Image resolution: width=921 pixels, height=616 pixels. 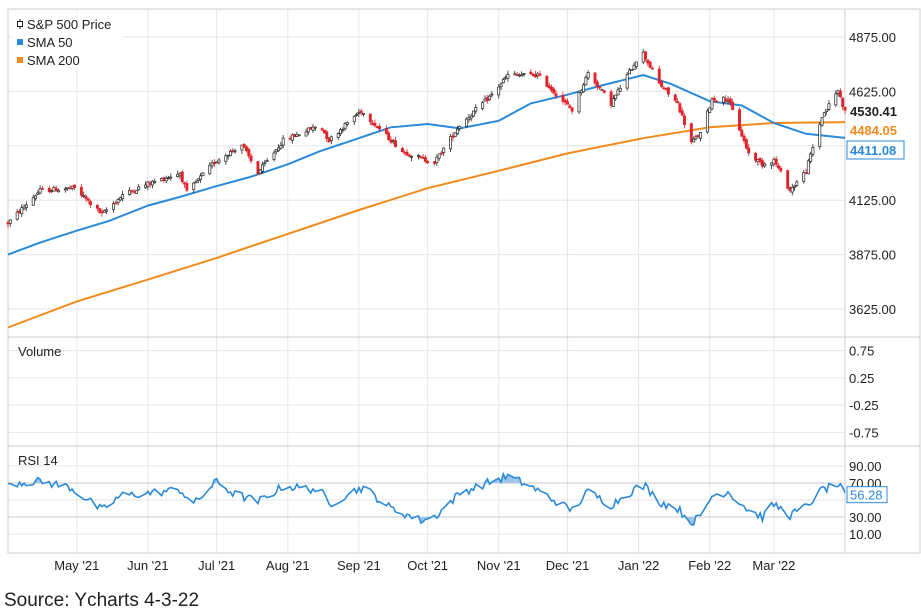 What do you see at coordinates (76, 565) in the screenshot?
I see `x-tick-label: May '21` at bounding box center [76, 565].